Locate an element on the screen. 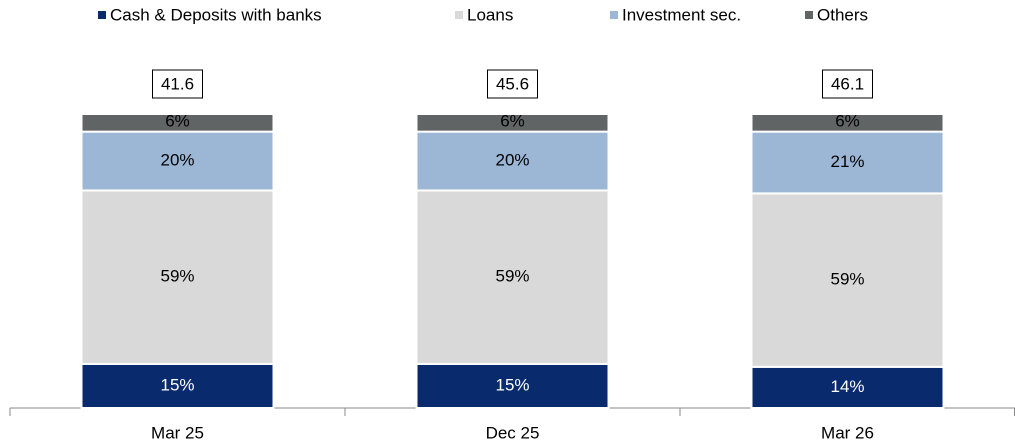 The width and height of the screenshot is (1015, 446). x-tick-label: Mar 26 is located at coordinates (847, 432).